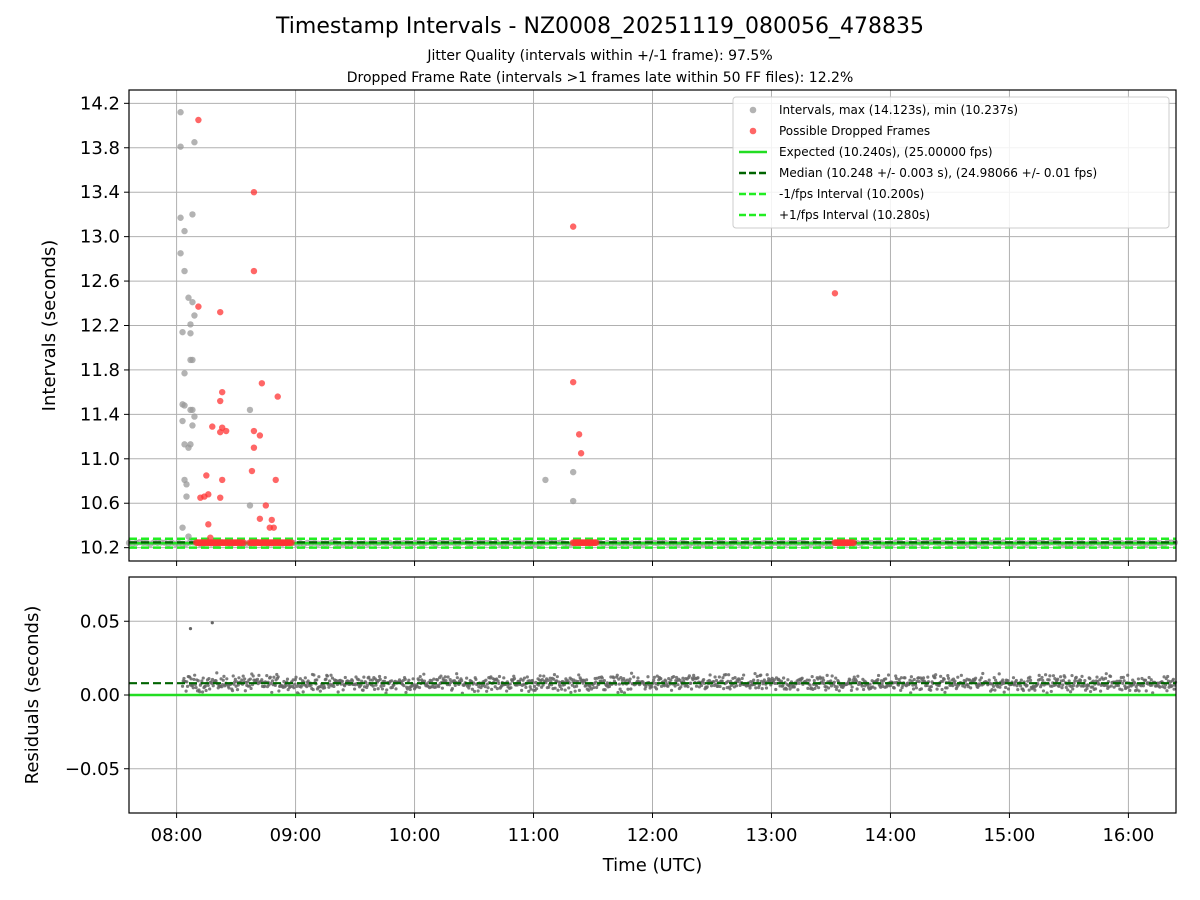  I want to click on legend-label: Expected (10.240s), (25.00000 fps), so click(886, 152).